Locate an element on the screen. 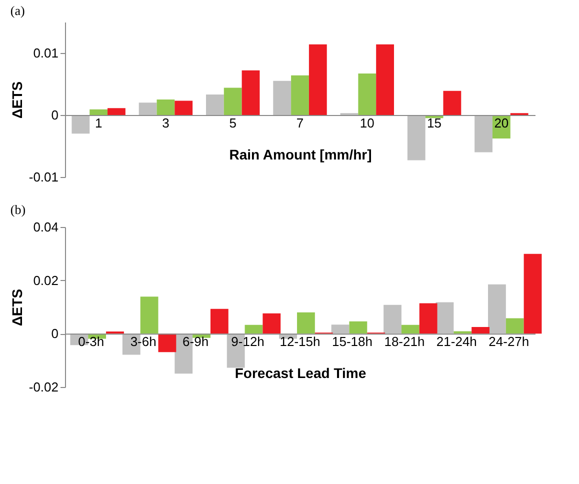  x-tick-label: 6-9h is located at coordinates (195, 342).